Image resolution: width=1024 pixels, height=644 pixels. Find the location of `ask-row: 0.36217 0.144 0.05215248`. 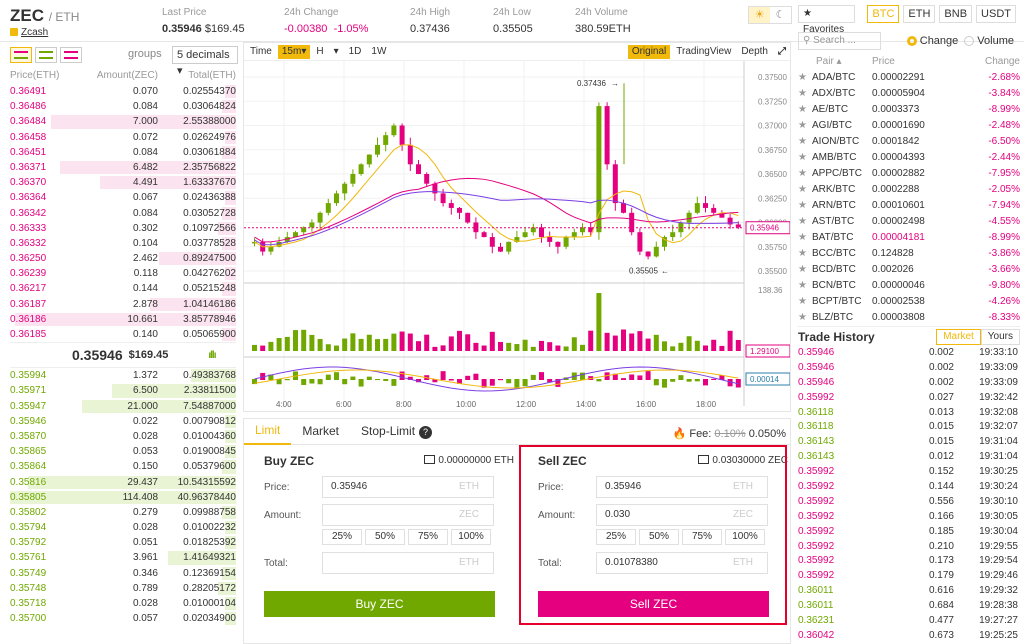

ask-row: 0.36217 0.144 0.05215248 is located at coordinates (123, 288).